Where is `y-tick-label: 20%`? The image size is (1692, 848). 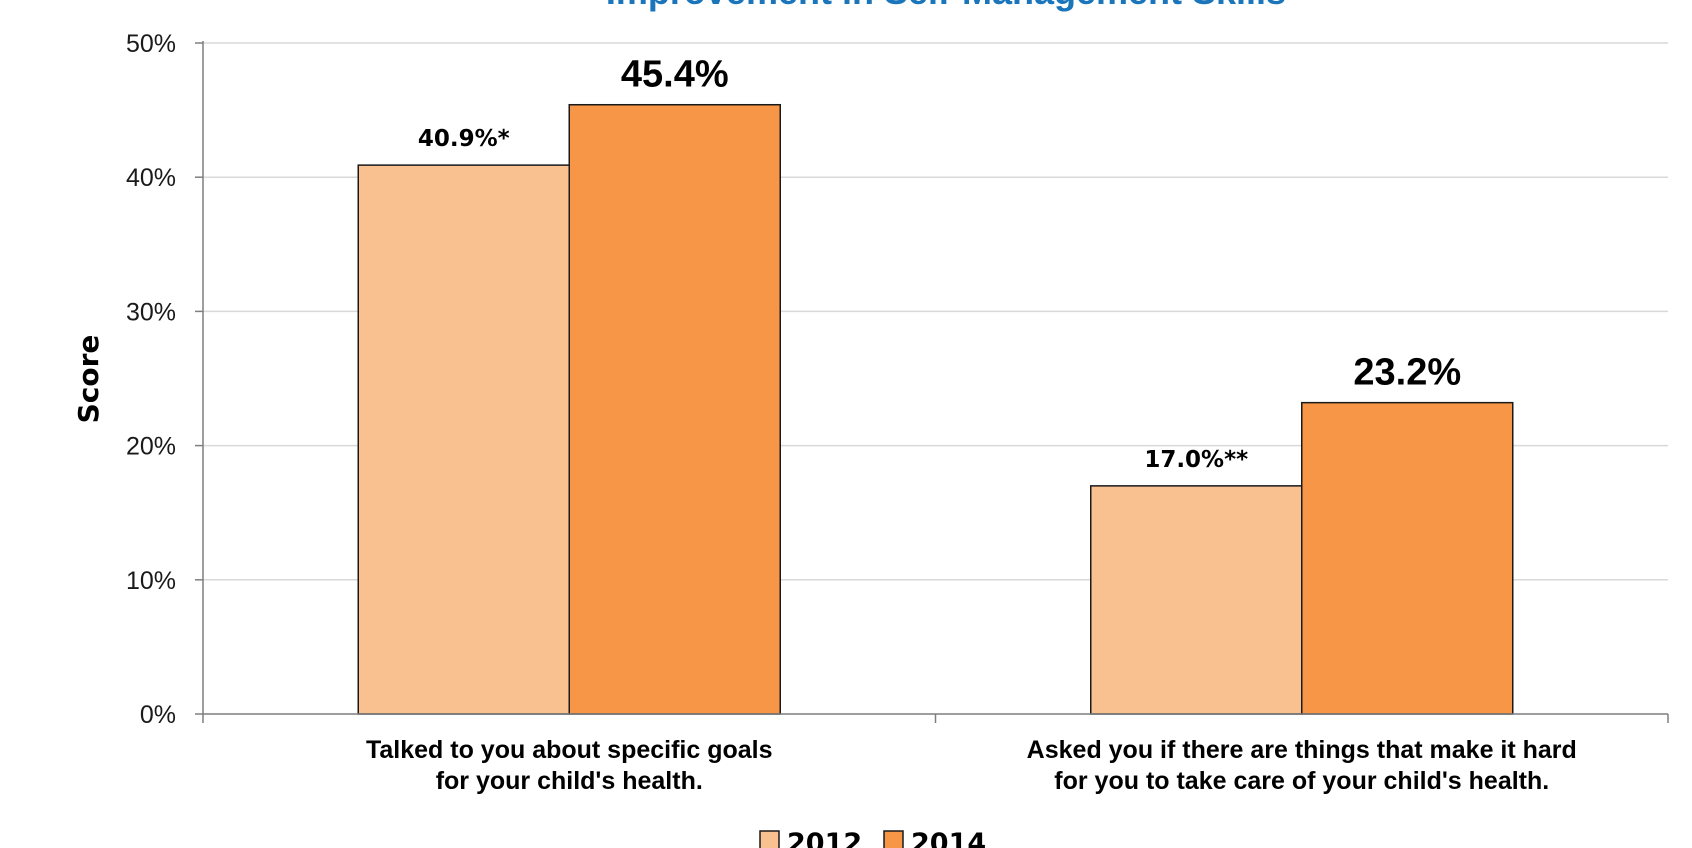 y-tick-label: 20% is located at coordinates (151, 447).